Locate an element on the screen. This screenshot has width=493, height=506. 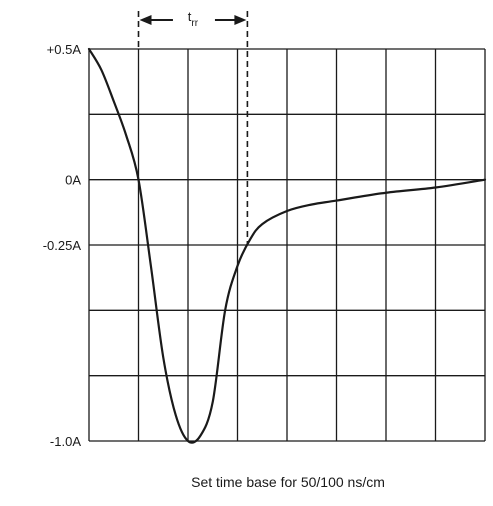
y-tick-label: -0.25A is located at coordinates (62, 245).